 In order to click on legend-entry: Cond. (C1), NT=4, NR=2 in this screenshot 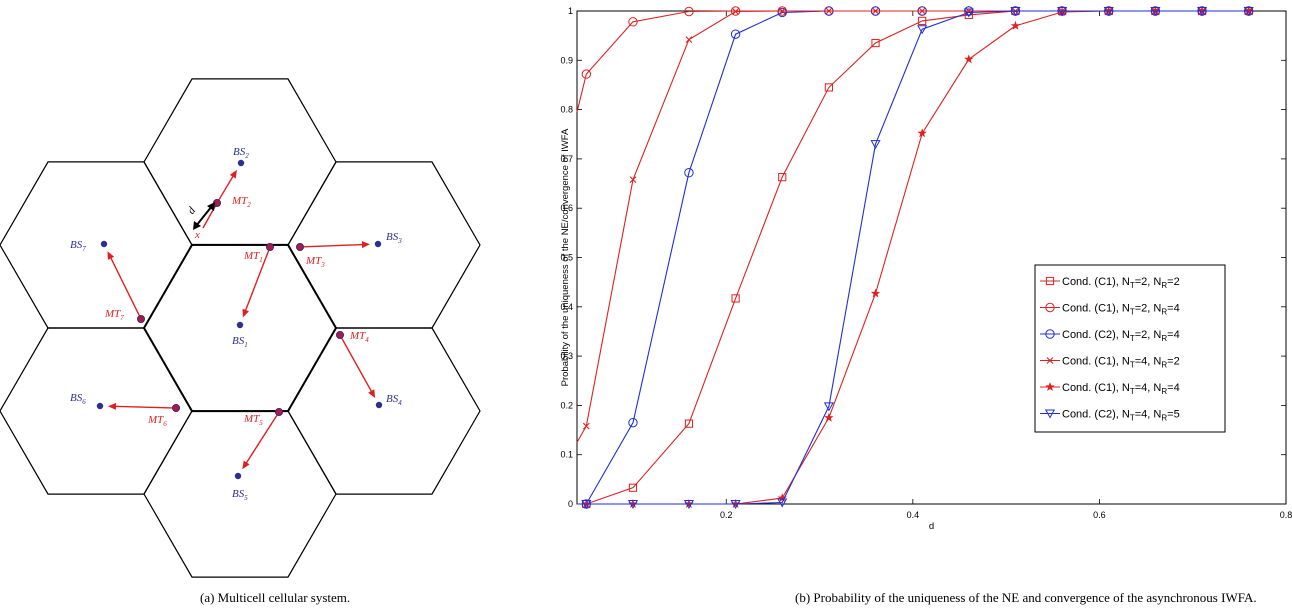, I will do `click(1121, 363)`.